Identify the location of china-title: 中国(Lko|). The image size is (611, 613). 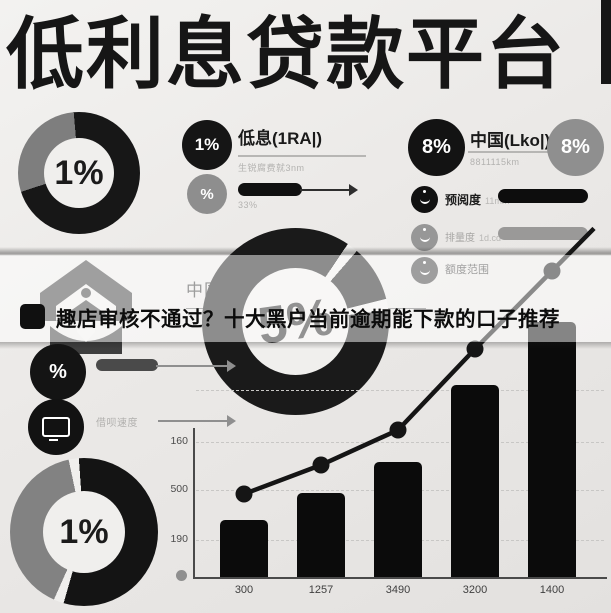
(510, 140).